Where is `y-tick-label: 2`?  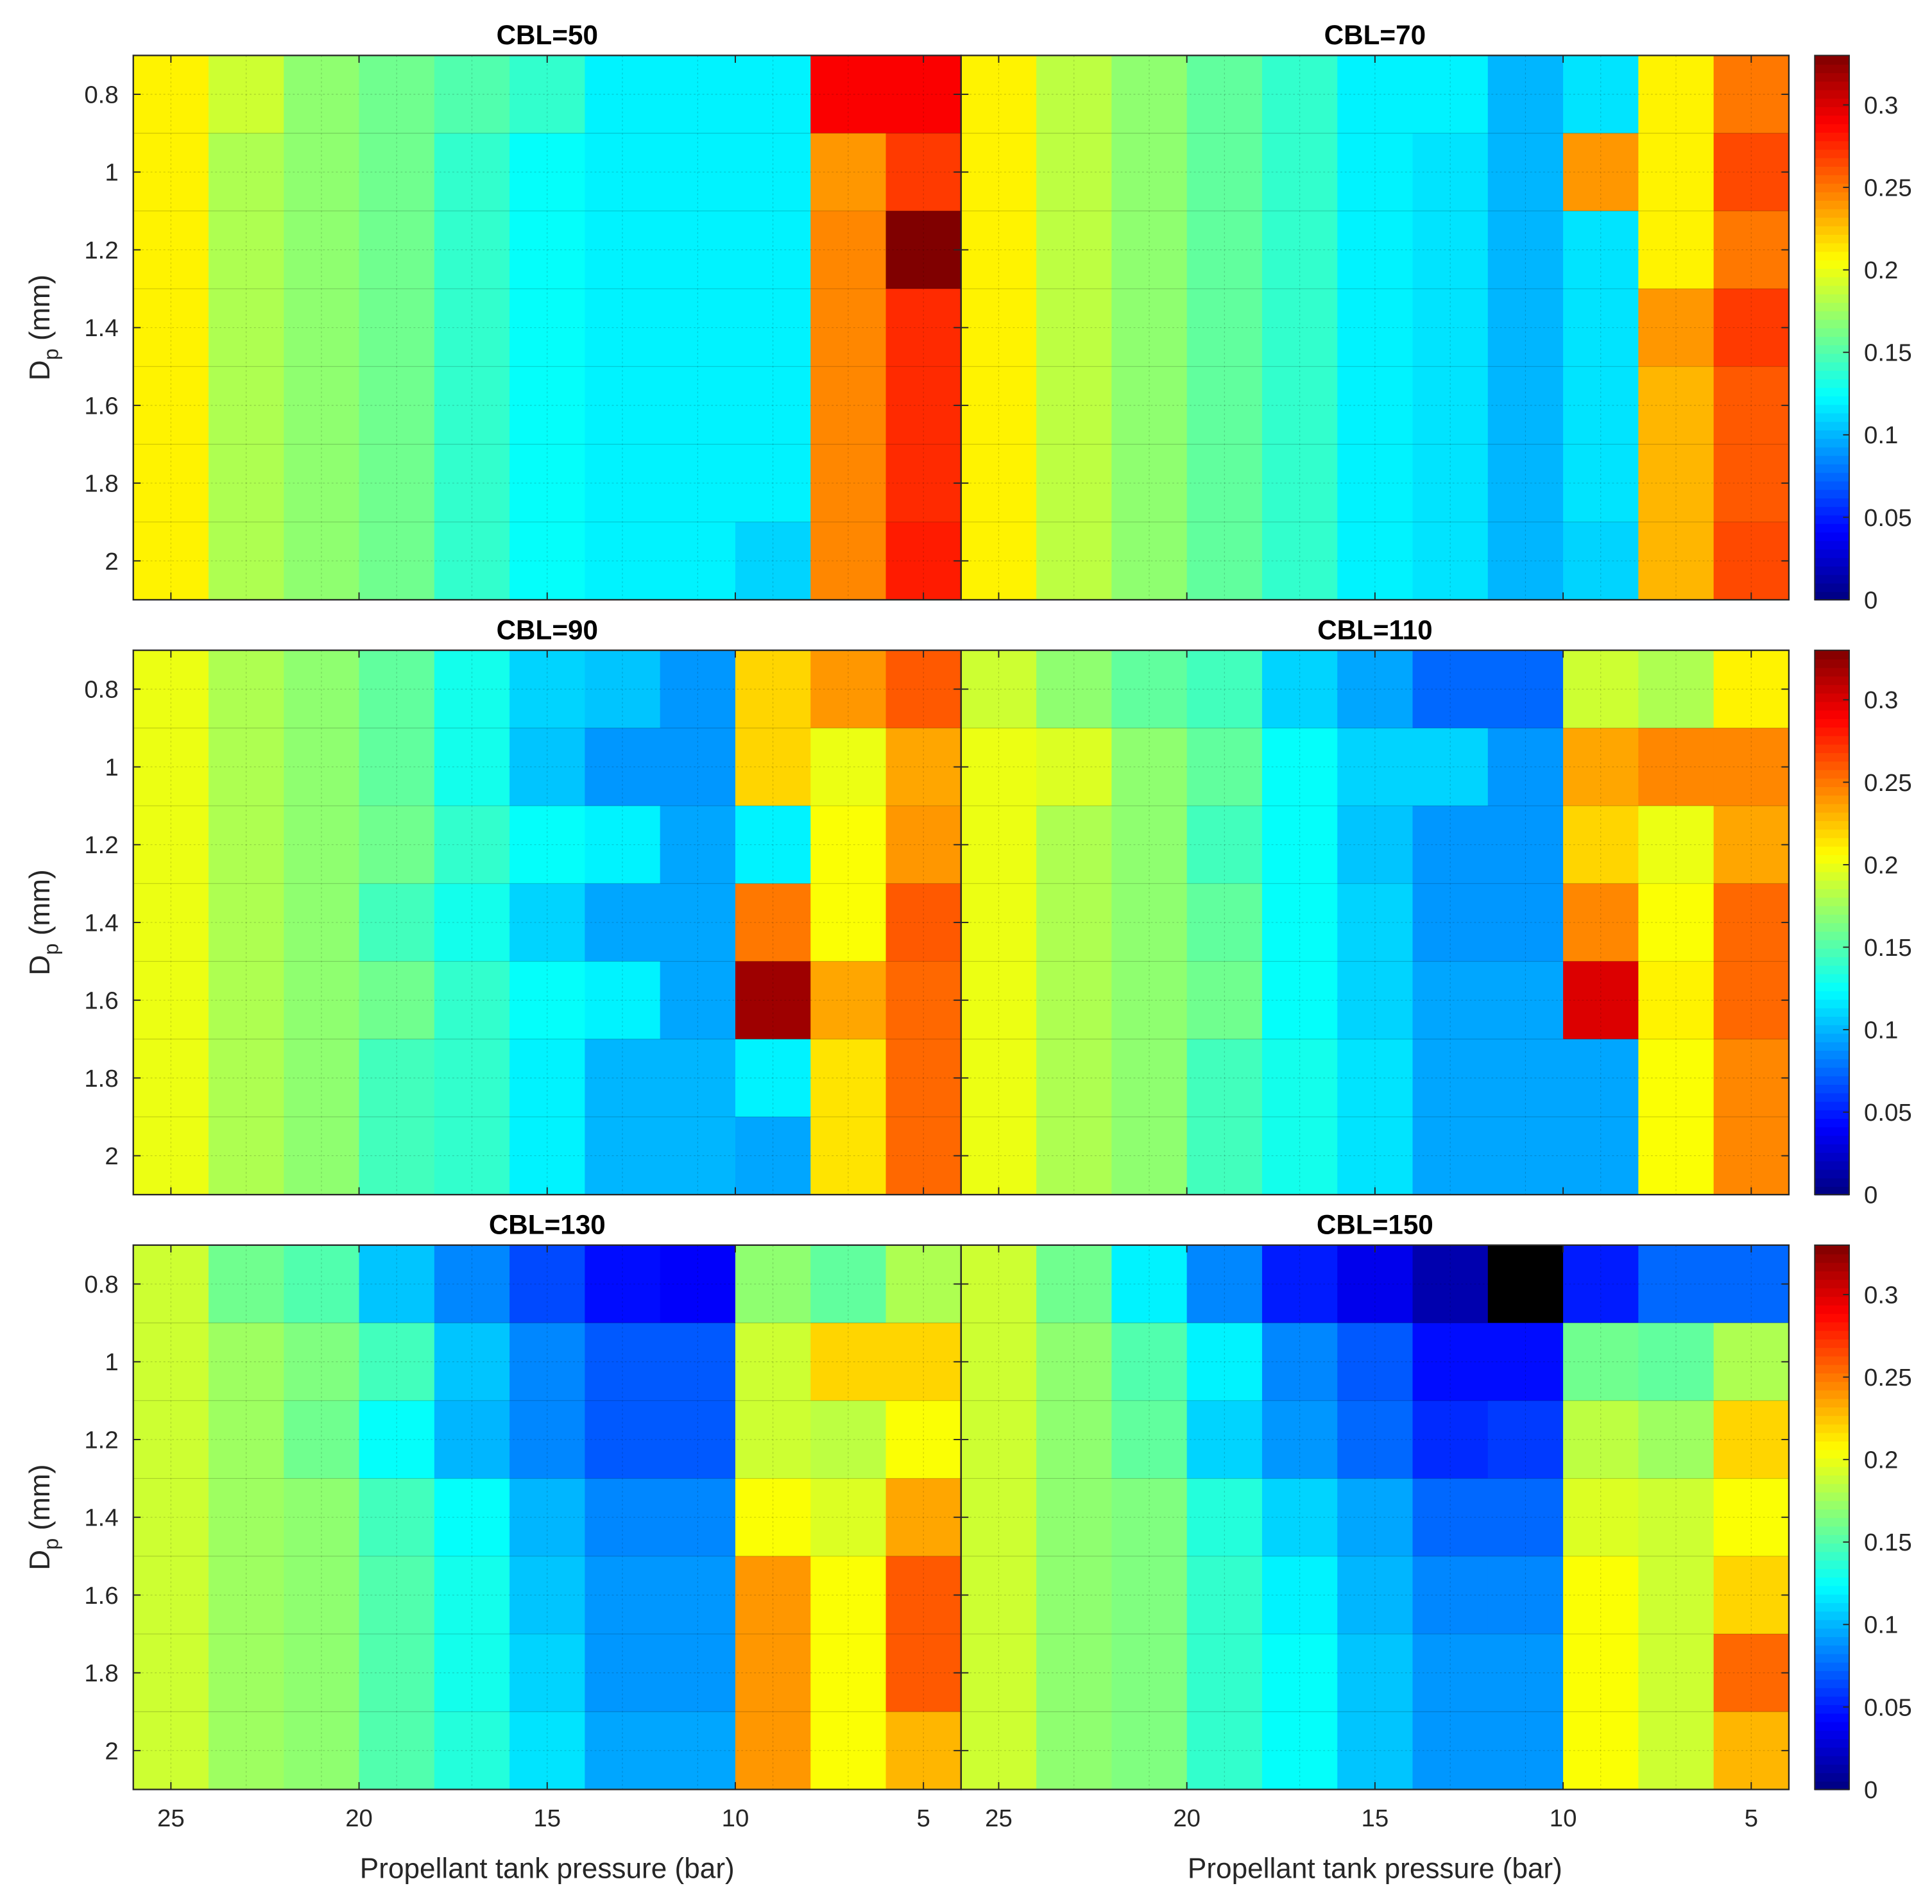 y-tick-label: 2 is located at coordinates (112, 1156).